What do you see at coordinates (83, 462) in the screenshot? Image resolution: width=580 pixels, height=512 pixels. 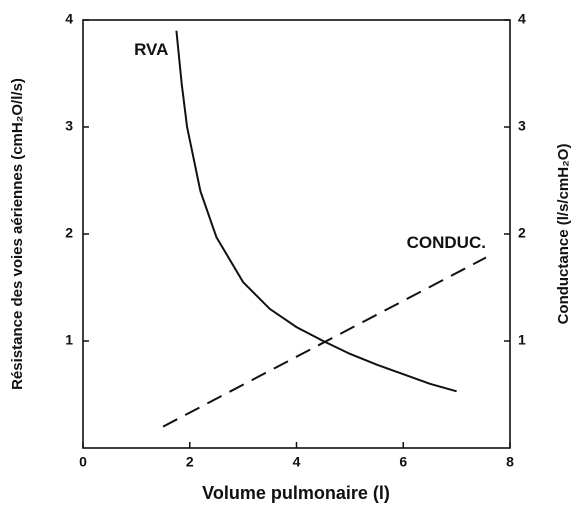 I see `x-tick-label: 0` at bounding box center [83, 462].